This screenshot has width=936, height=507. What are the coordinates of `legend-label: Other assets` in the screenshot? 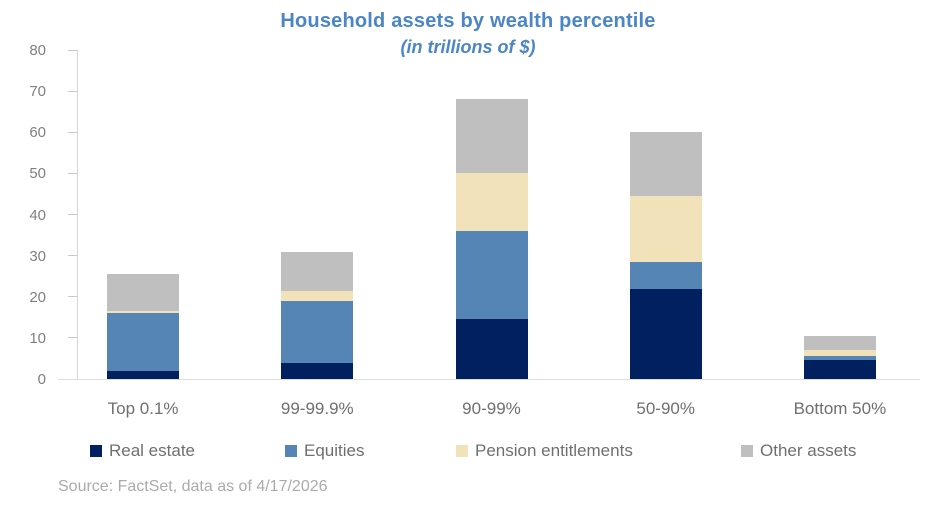 It's located at (808, 450).